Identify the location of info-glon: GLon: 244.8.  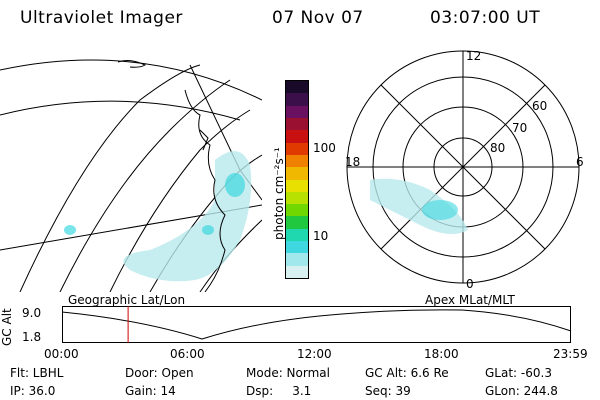
(521, 391).